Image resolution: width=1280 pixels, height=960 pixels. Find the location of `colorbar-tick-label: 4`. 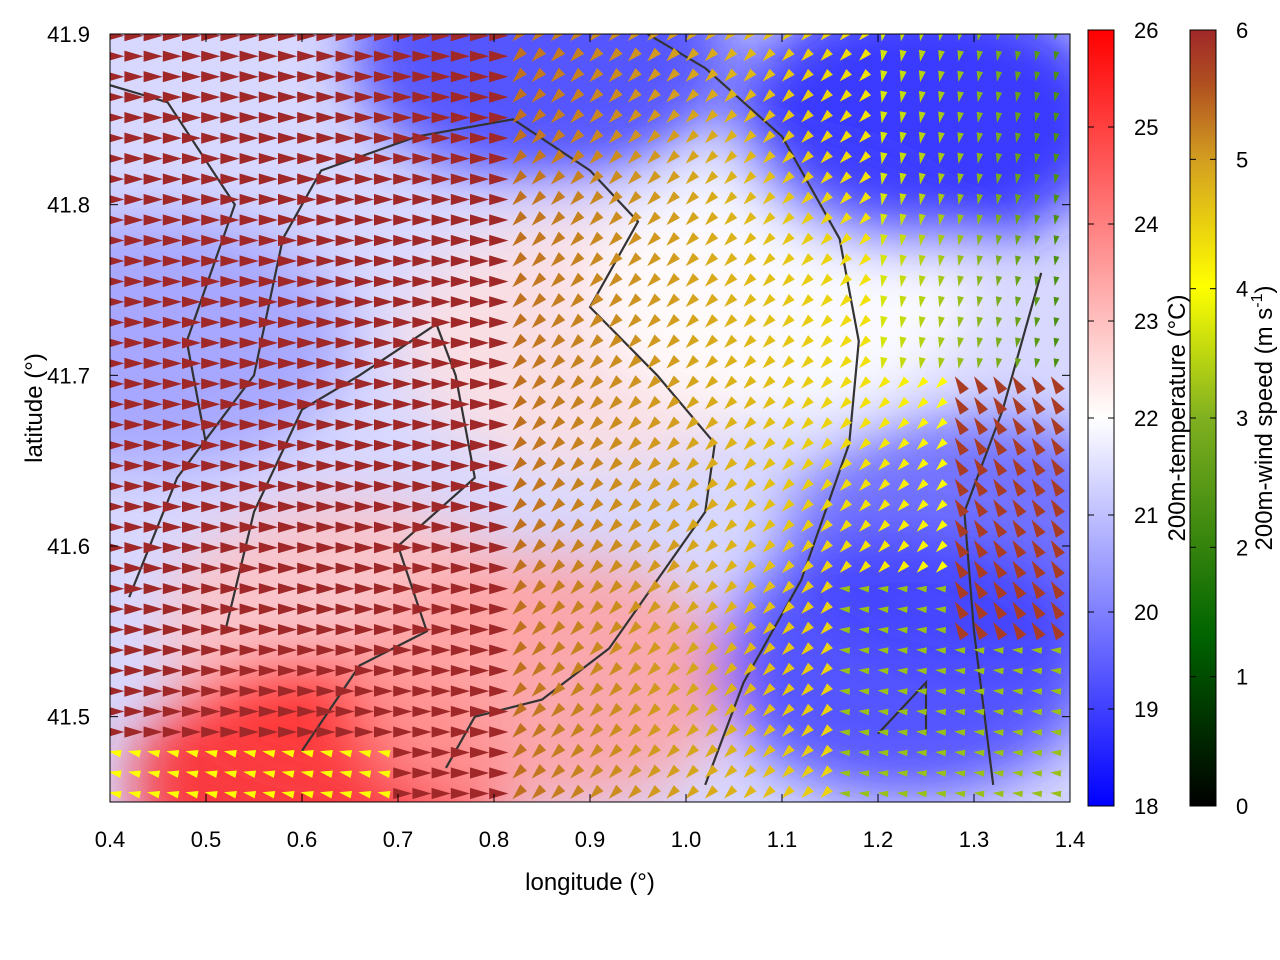

colorbar-tick-label: 4 is located at coordinates (1242, 289).